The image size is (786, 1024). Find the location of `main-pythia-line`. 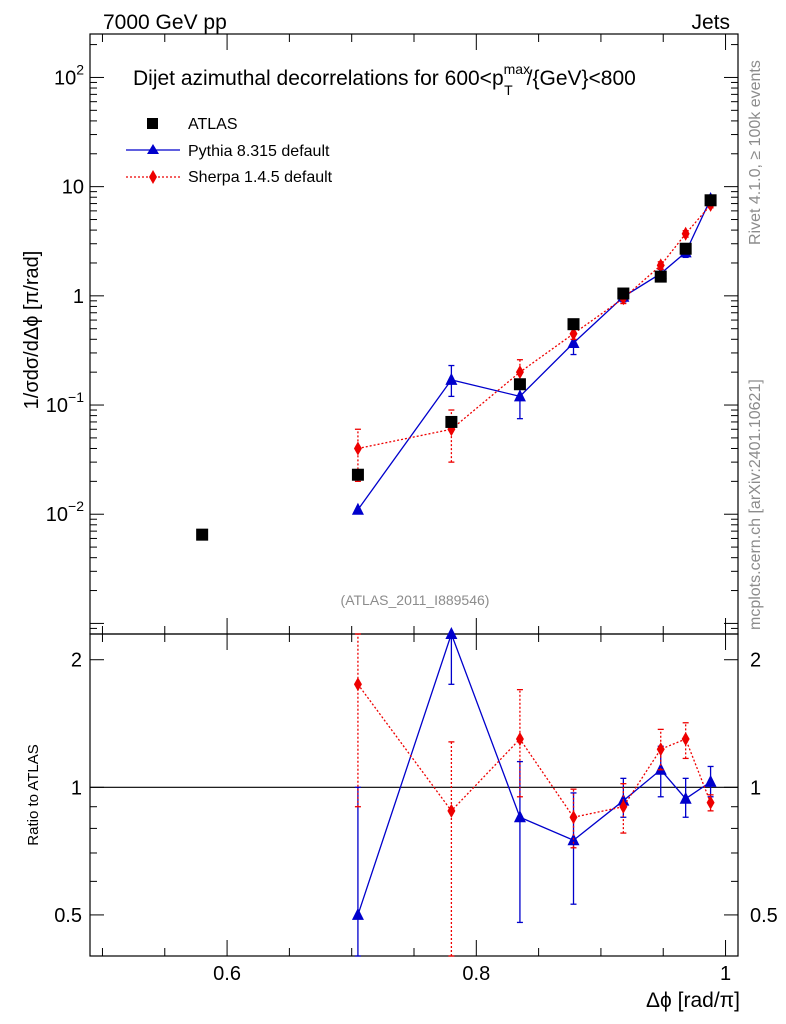

main-pythia-line is located at coordinates (534, 354).